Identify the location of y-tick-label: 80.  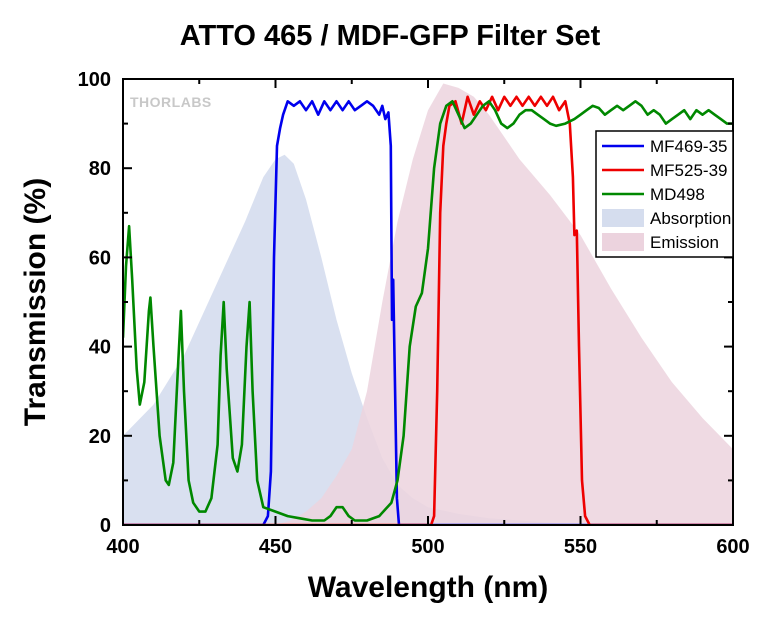
(100, 169).